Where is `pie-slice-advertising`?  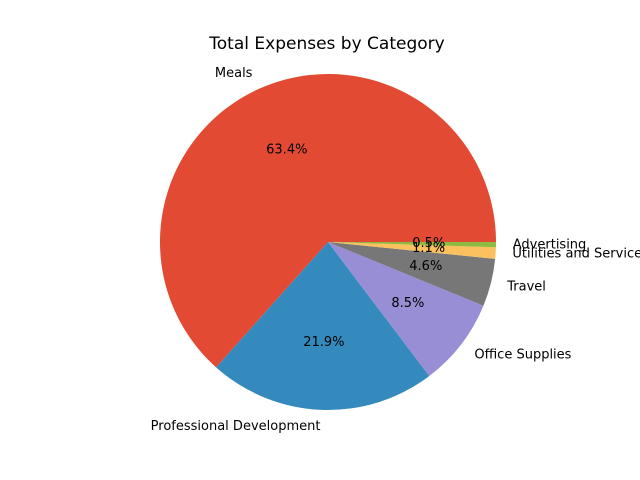
pie-slice-advertising is located at coordinates (412, 245).